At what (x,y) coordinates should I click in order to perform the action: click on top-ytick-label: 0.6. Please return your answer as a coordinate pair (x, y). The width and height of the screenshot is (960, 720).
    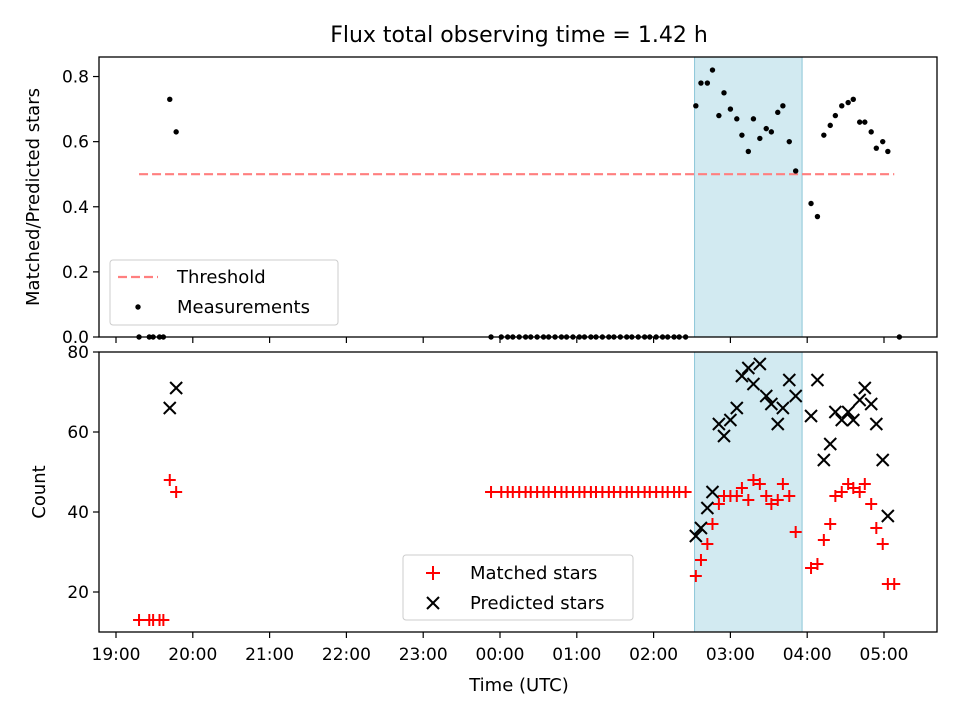
    Looking at the image, I should click on (75, 143).